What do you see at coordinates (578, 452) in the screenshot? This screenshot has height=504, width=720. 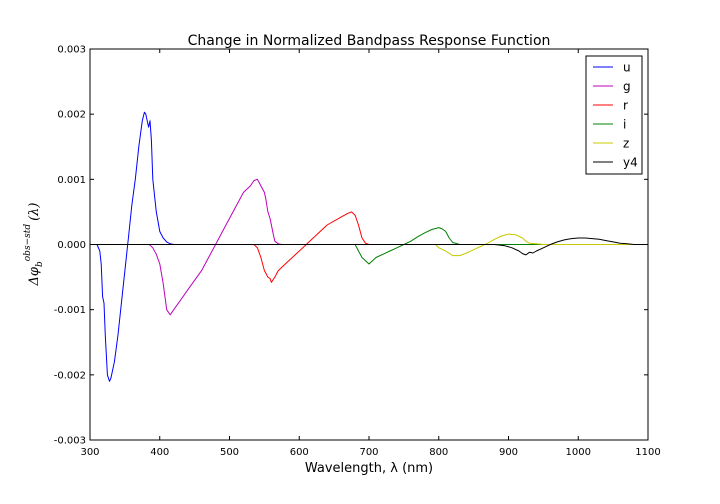 I see `x-tick-label: 1000` at bounding box center [578, 452].